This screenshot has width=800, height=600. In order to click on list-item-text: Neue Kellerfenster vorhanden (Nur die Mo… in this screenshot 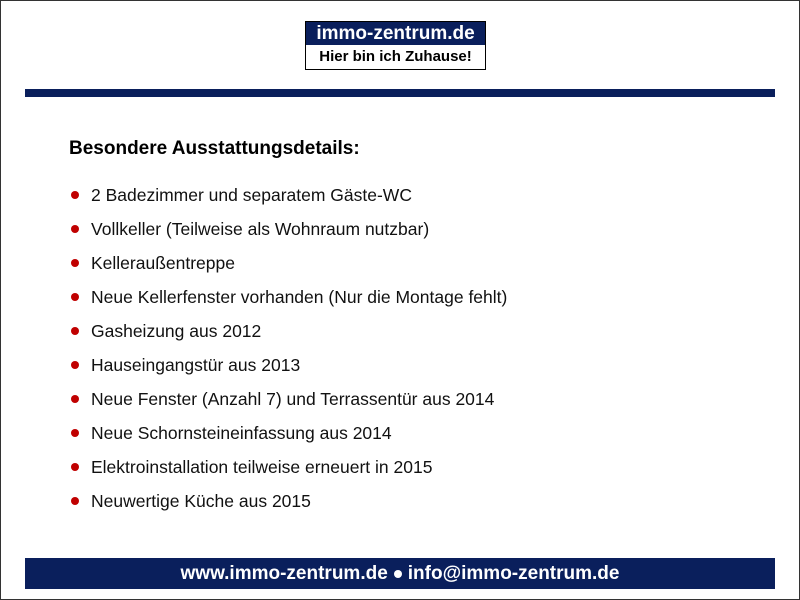, I will do `click(299, 297)`.